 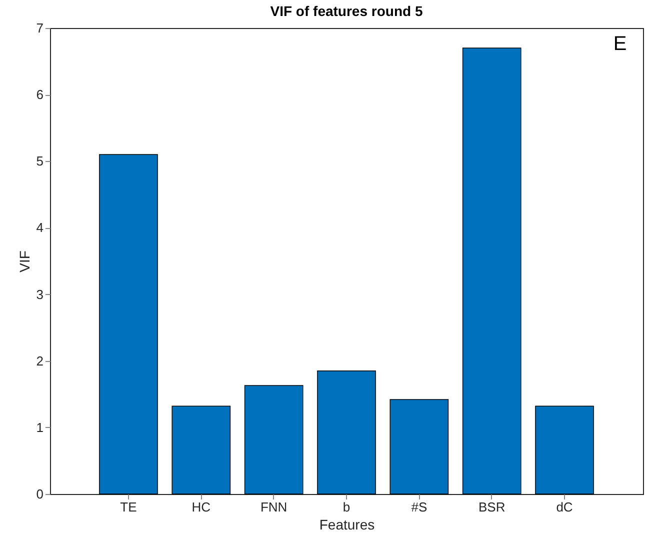 I want to click on y-tick-label: 1, so click(x=40, y=427).